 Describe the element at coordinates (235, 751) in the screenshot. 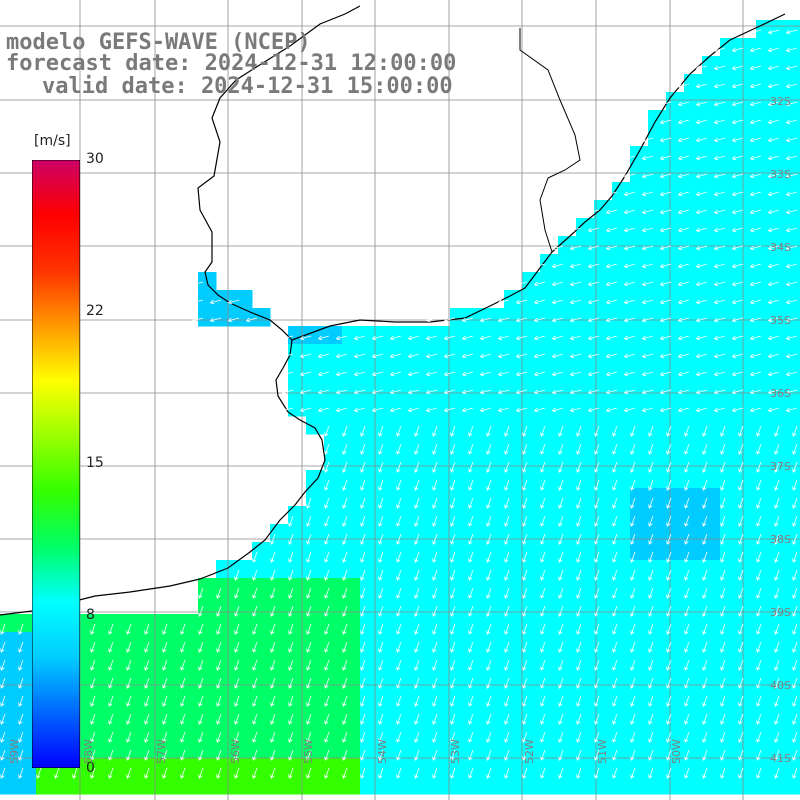

I see `longitude-label: 56W` at that location.